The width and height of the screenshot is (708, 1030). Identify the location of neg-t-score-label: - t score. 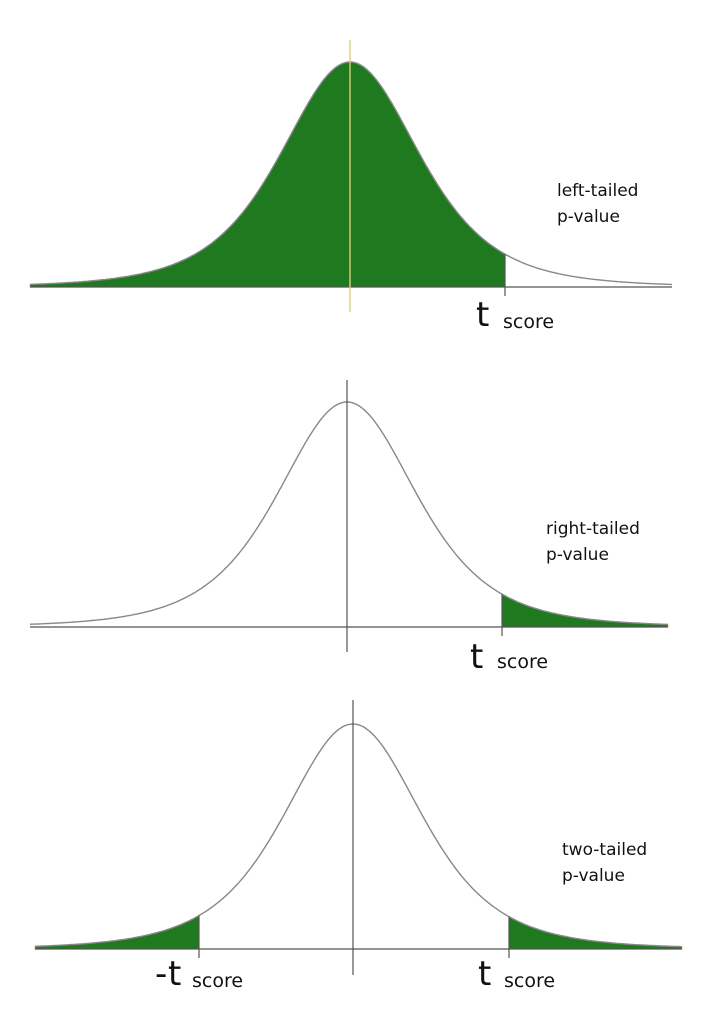
(199, 974).